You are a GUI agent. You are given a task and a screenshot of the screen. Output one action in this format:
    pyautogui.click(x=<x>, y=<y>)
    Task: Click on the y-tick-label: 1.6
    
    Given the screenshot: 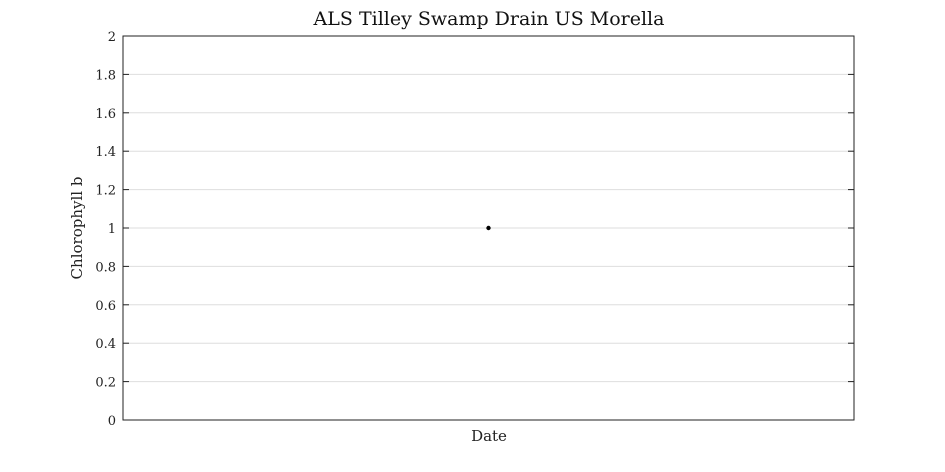 What is the action you would take?
    pyautogui.click(x=105, y=114)
    